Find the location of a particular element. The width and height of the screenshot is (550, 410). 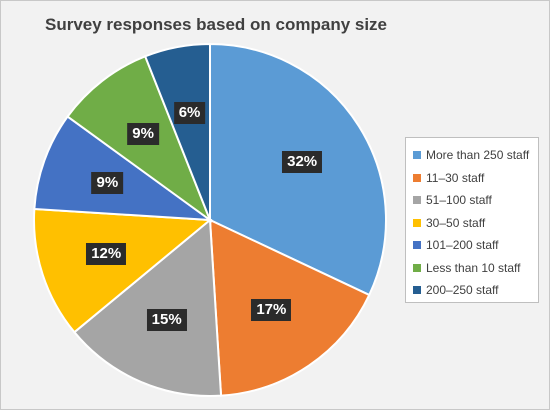

data-label-6: 6% is located at coordinates (189, 112).